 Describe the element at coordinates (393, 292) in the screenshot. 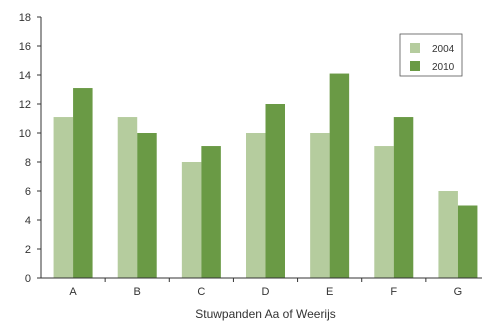

I see `x-tick-label: F` at that location.